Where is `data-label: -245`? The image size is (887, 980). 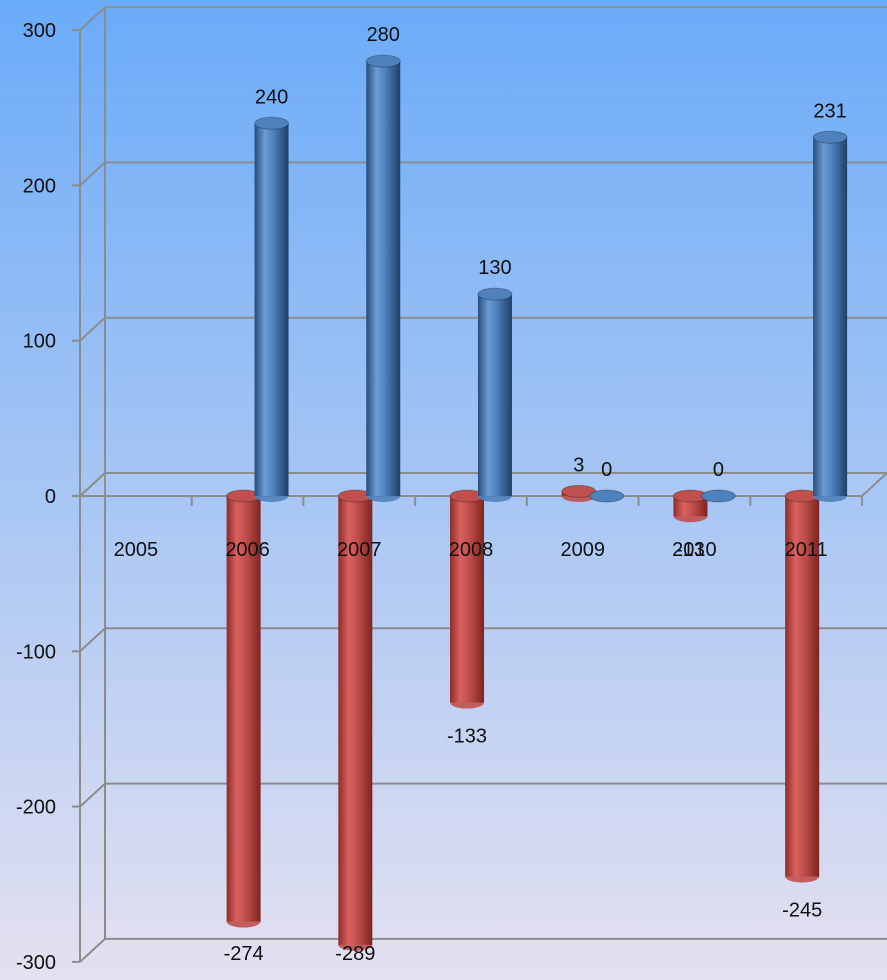
data-label: -245 is located at coordinates (802, 910).